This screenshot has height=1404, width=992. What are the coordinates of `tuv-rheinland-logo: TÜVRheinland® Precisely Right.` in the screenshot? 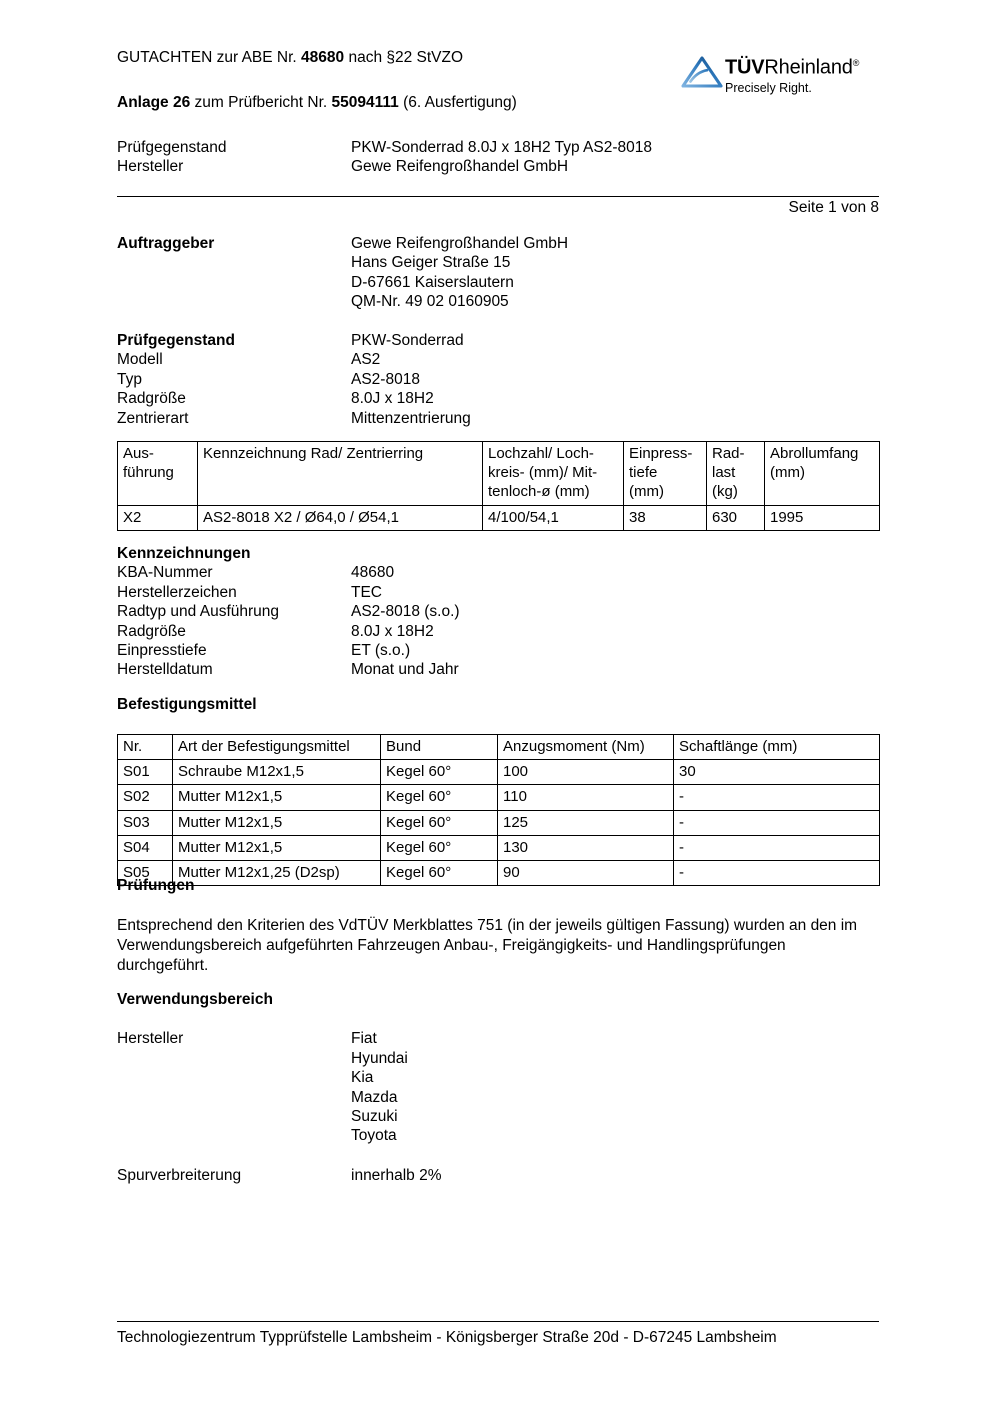 It's located at (778, 75).